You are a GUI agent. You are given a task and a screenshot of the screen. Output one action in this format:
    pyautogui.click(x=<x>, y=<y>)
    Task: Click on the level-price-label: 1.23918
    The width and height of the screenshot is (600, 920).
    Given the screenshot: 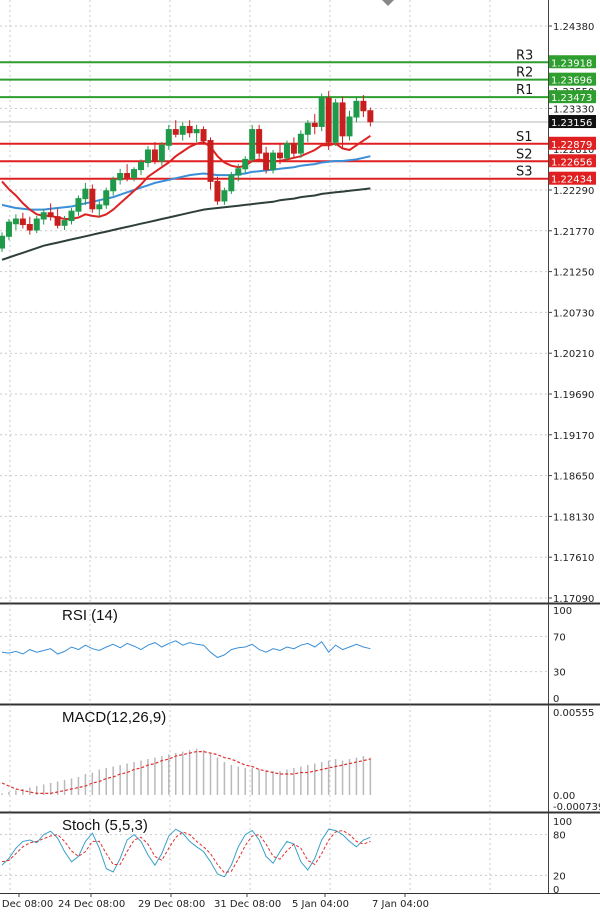 What is the action you would take?
    pyautogui.click(x=571, y=63)
    